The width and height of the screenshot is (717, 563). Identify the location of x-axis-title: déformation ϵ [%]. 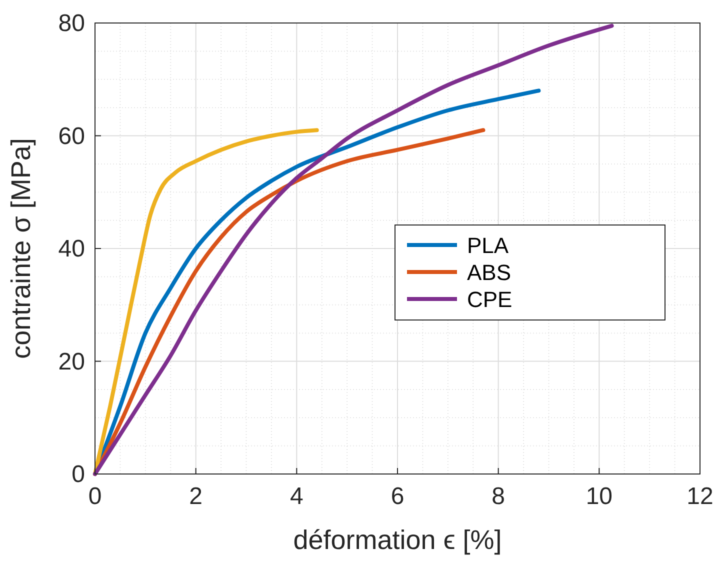
(397, 540).